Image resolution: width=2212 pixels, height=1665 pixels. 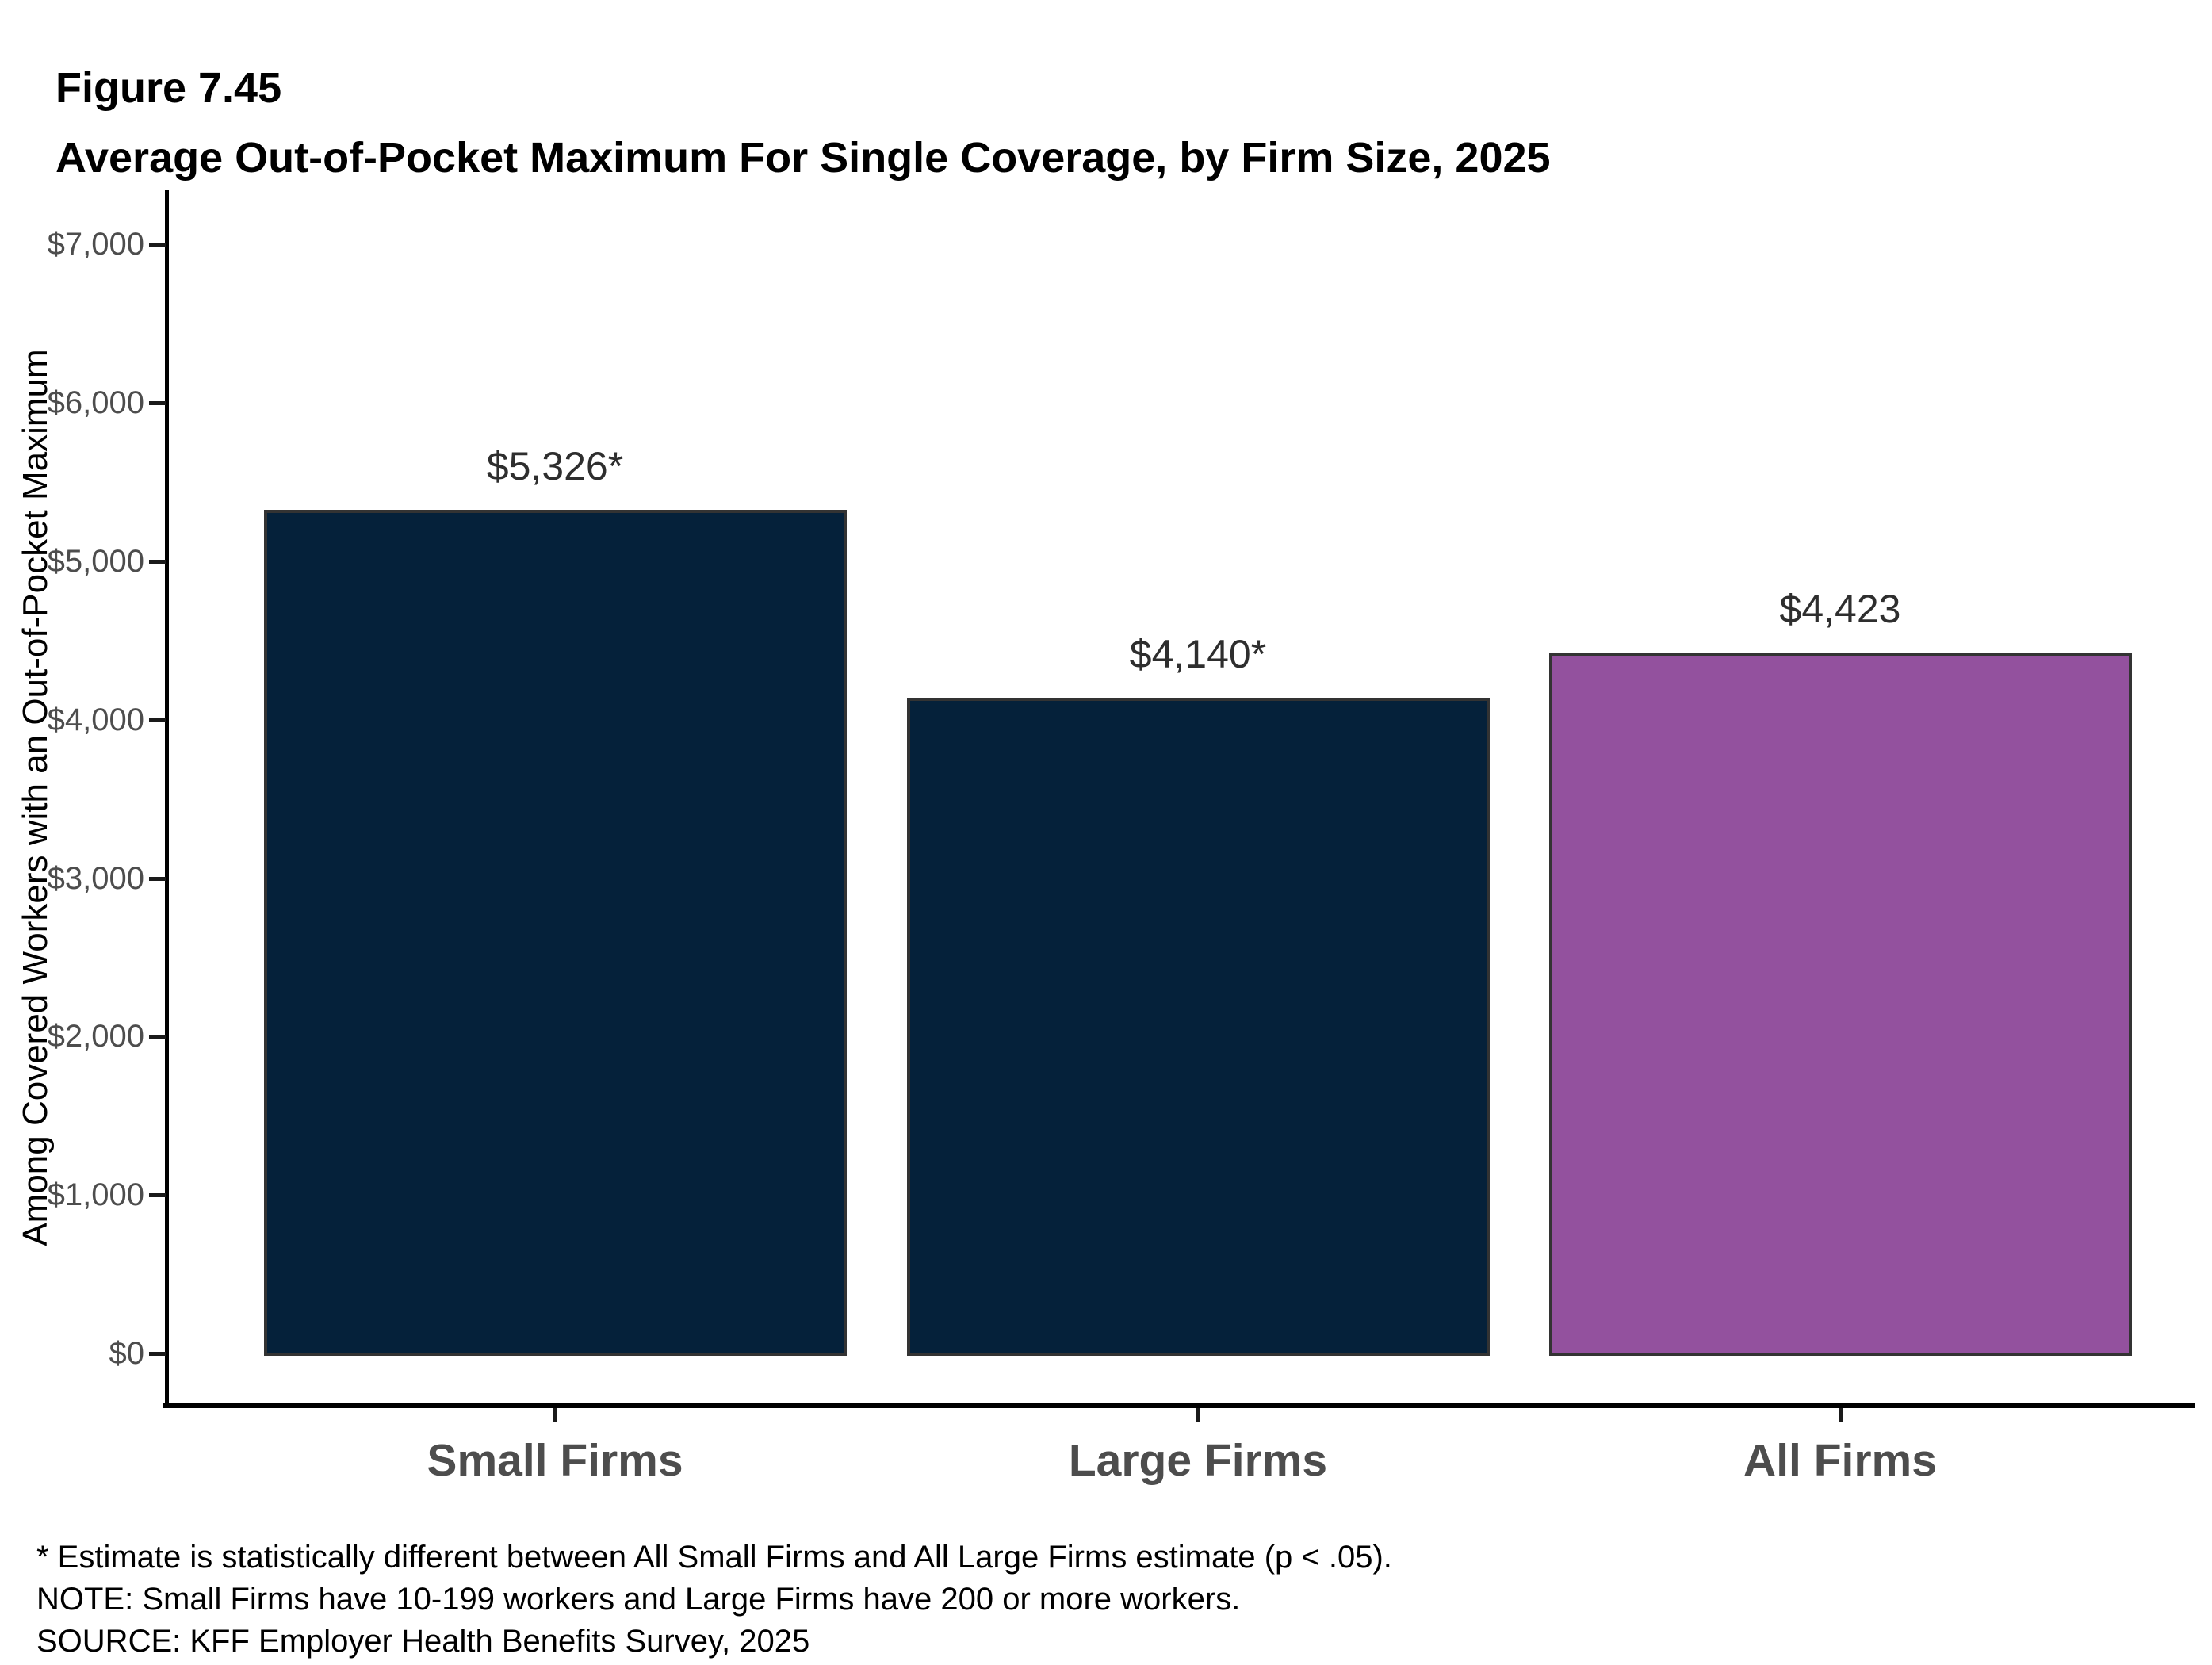 What do you see at coordinates (1198, 1460) in the screenshot?
I see `x-category-label-large-firms: Large Firms` at bounding box center [1198, 1460].